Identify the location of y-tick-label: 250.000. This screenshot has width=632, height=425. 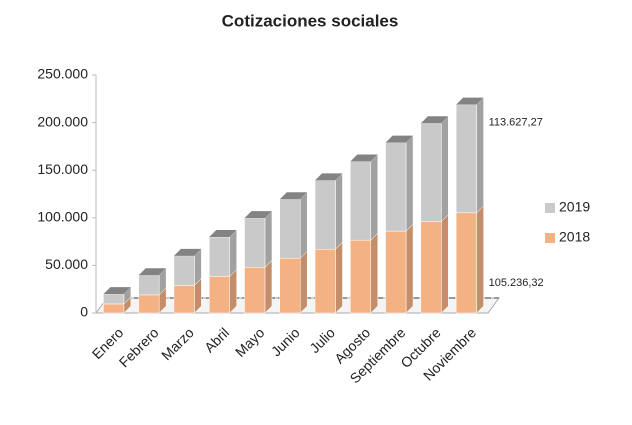
(62, 74).